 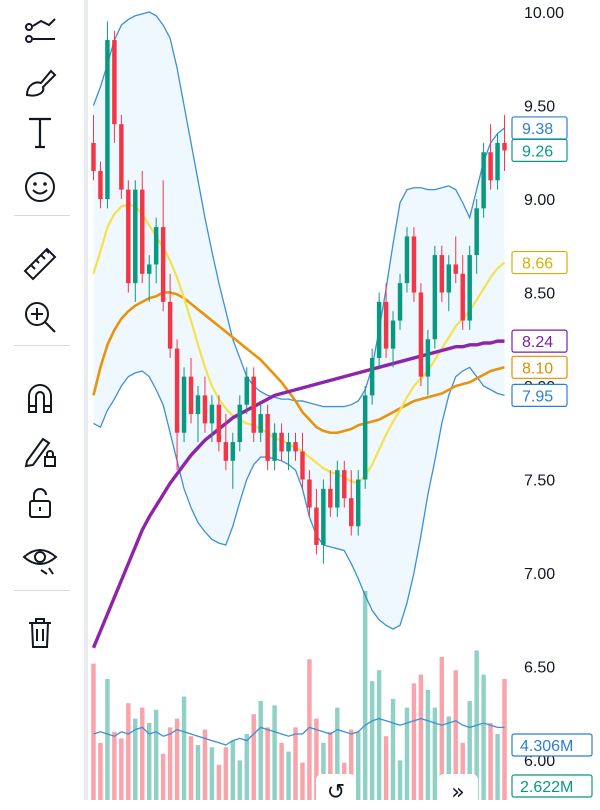 What do you see at coordinates (40, 132) in the screenshot?
I see `text-tool-button` at bounding box center [40, 132].